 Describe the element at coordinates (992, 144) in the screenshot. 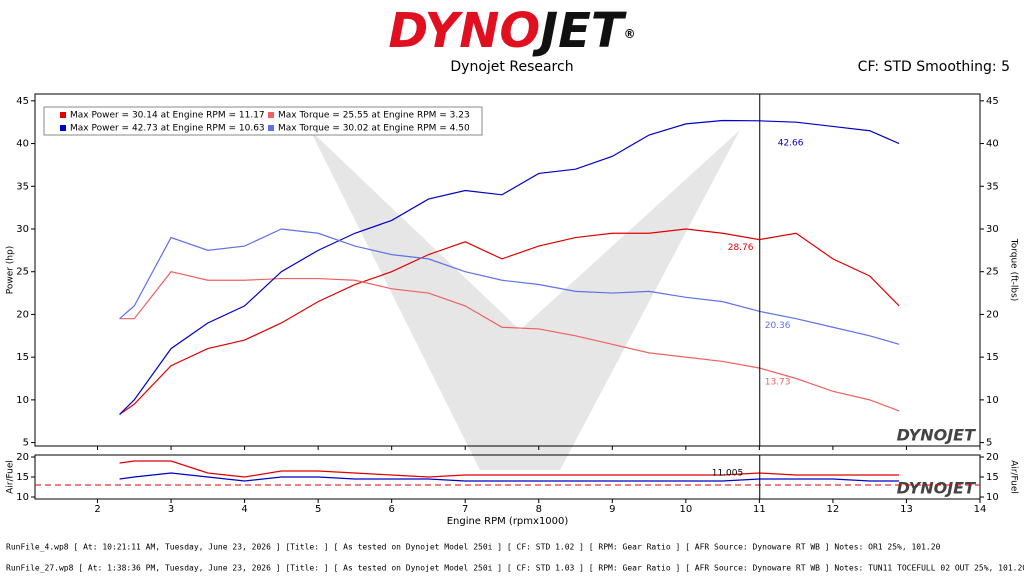

I see `y2-tick-label: 40` at that location.